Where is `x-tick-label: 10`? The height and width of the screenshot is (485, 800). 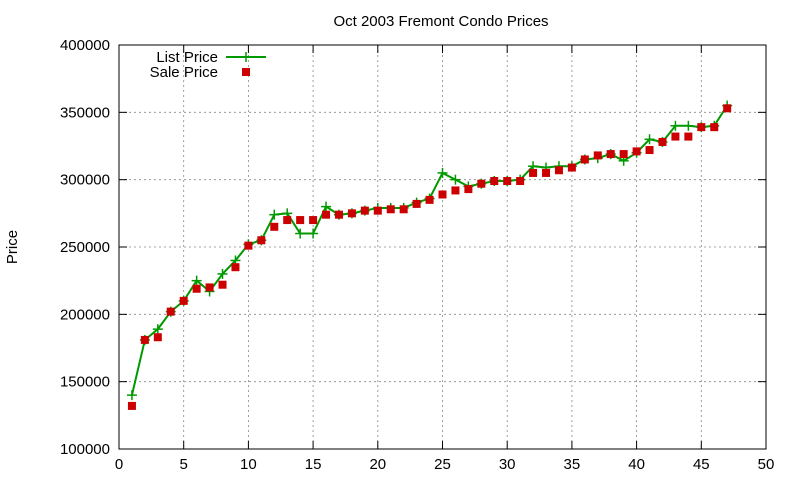 x-tick-label: 10 is located at coordinates (248, 464).